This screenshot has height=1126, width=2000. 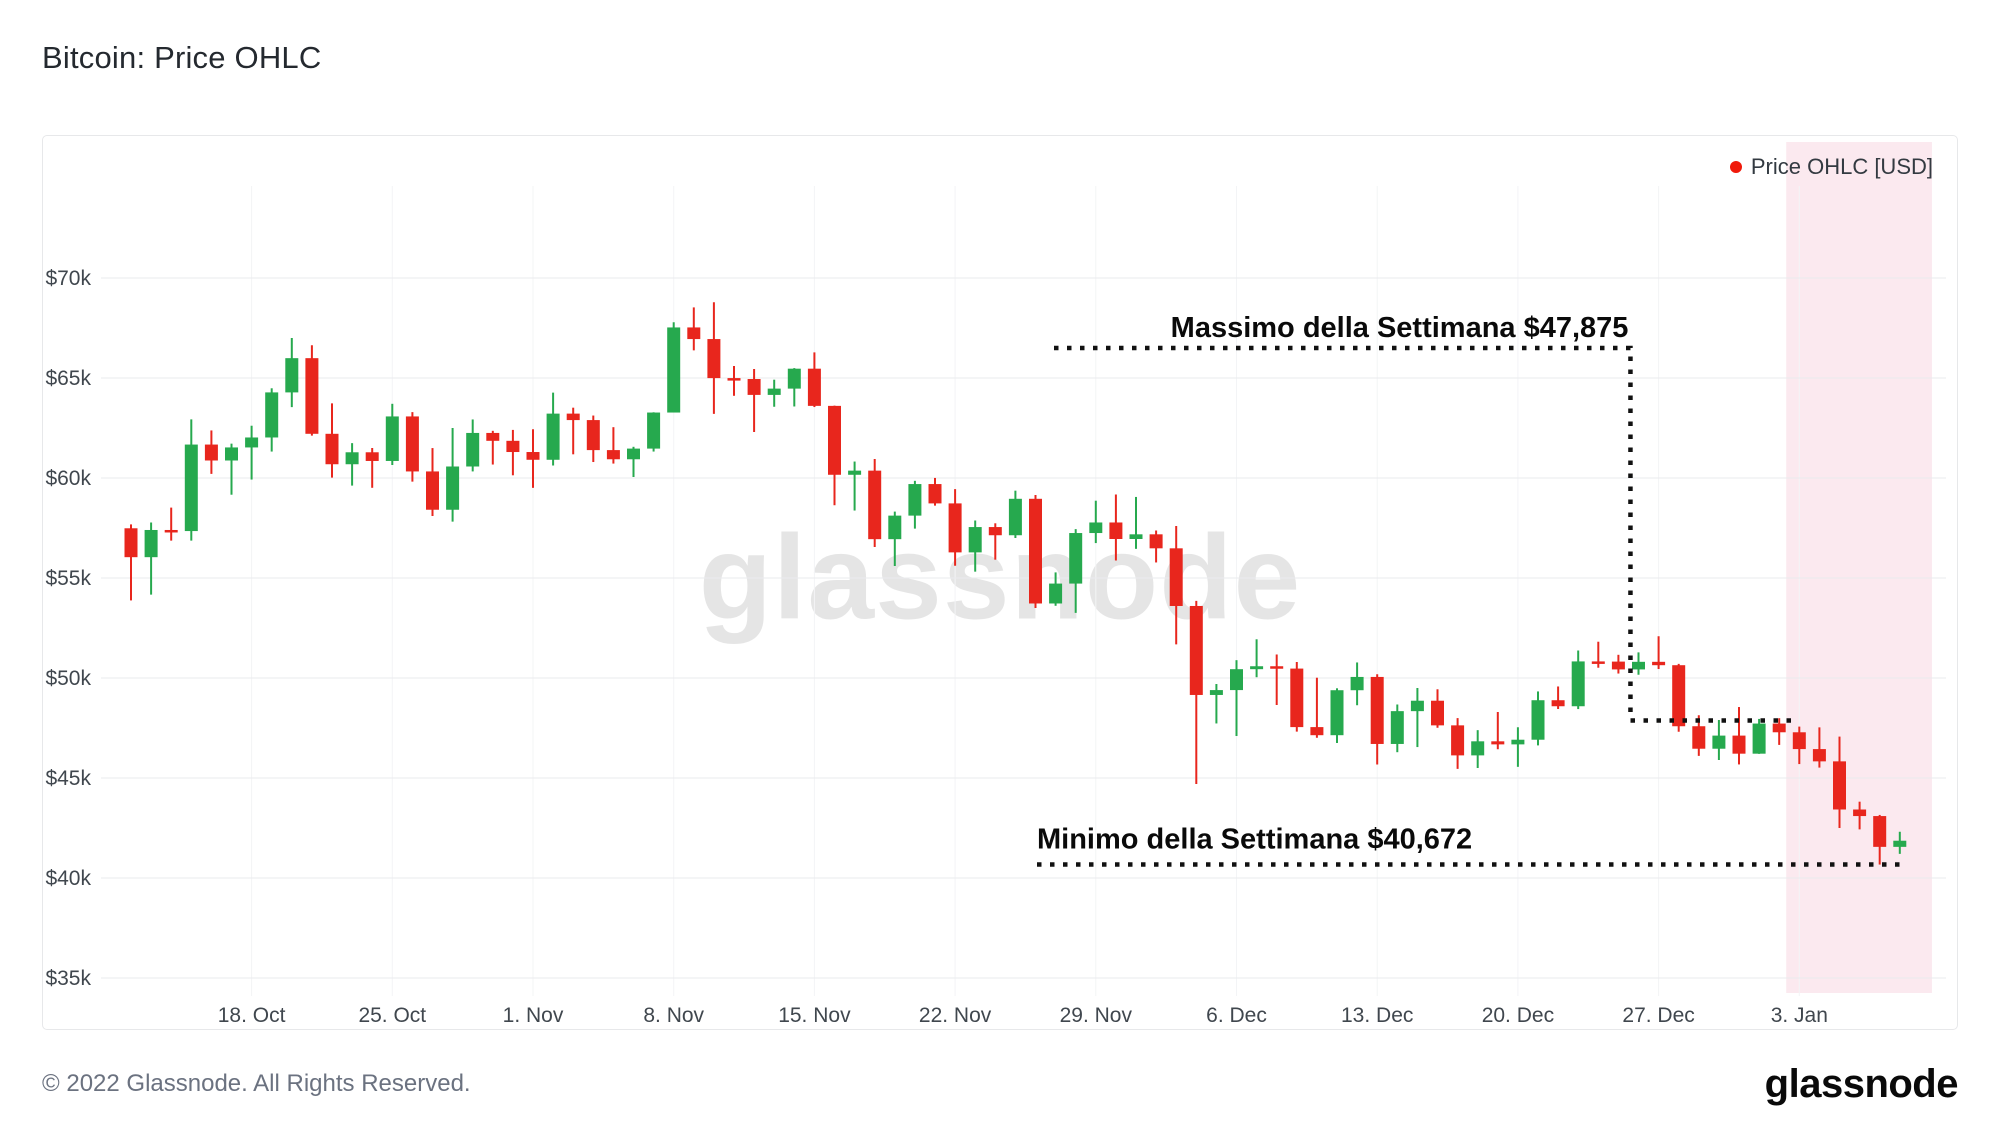 What do you see at coordinates (1831, 167) in the screenshot?
I see `legend-item-price-ohlc: Price OHLC [USD]` at bounding box center [1831, 167].